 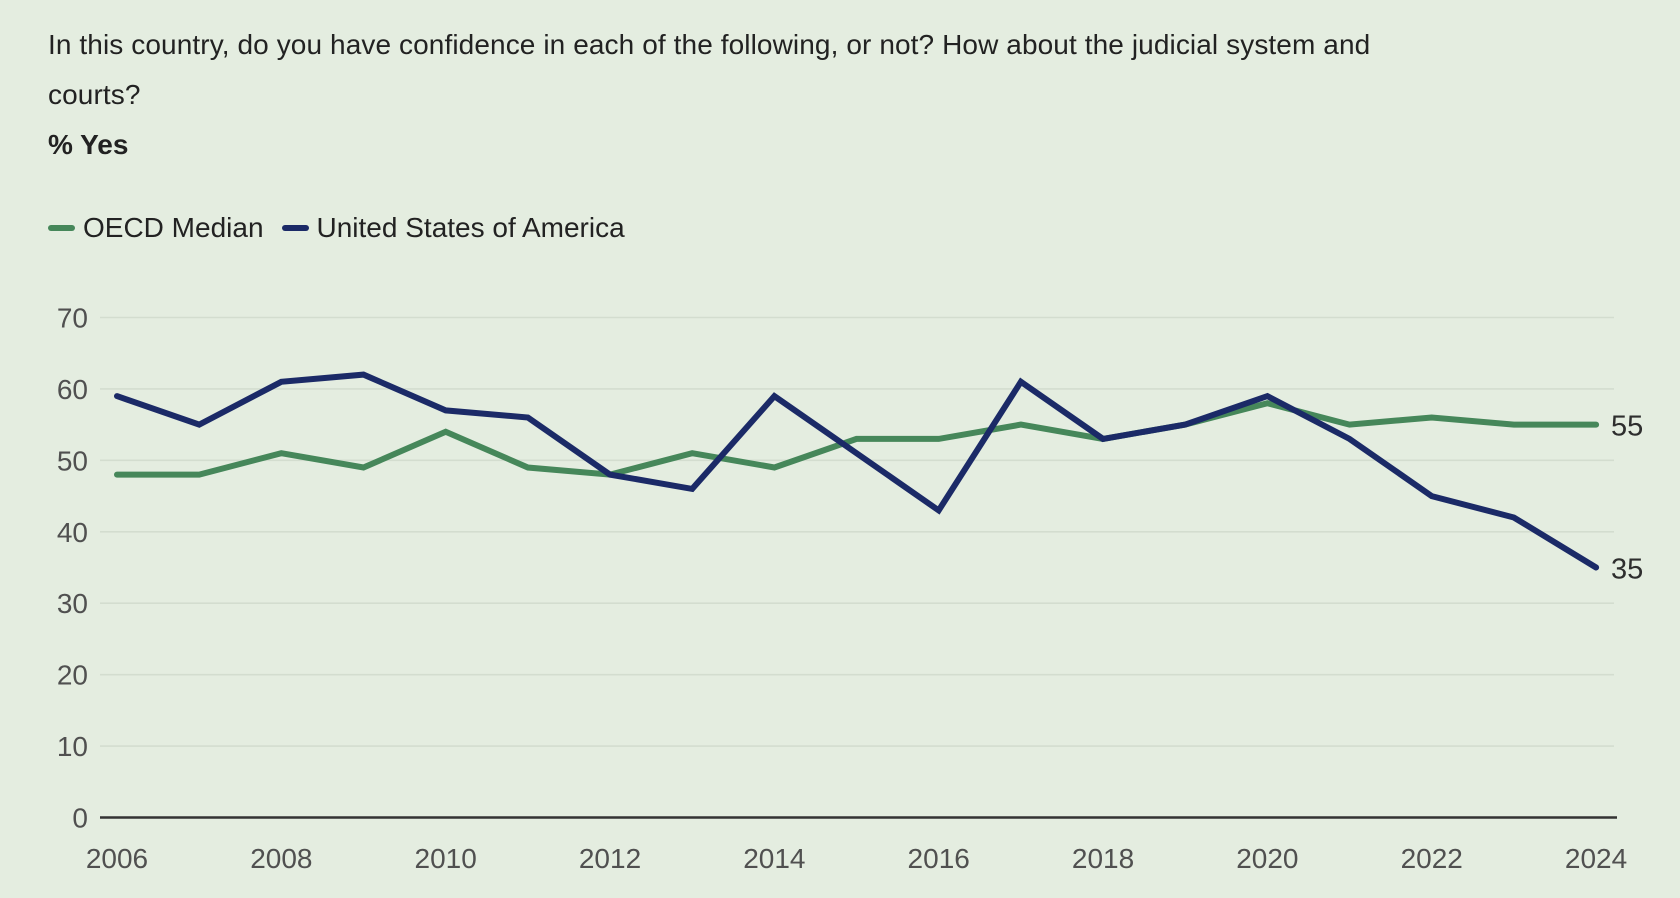 I want to click on legend: OECD Median United States of America, so click(x=336, y=228).